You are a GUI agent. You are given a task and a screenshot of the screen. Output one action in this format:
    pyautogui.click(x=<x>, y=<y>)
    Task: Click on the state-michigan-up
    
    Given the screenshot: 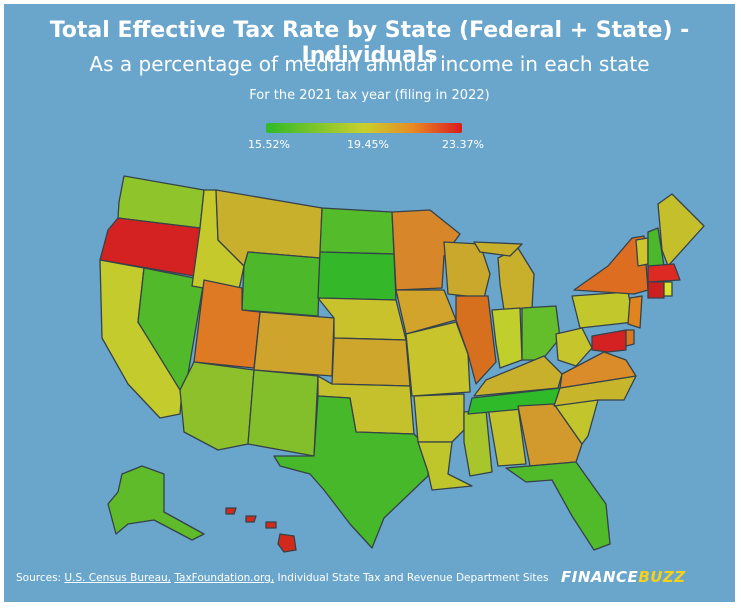 What is the action you would take?
    pyautogui.click(x=498, y=249)
    